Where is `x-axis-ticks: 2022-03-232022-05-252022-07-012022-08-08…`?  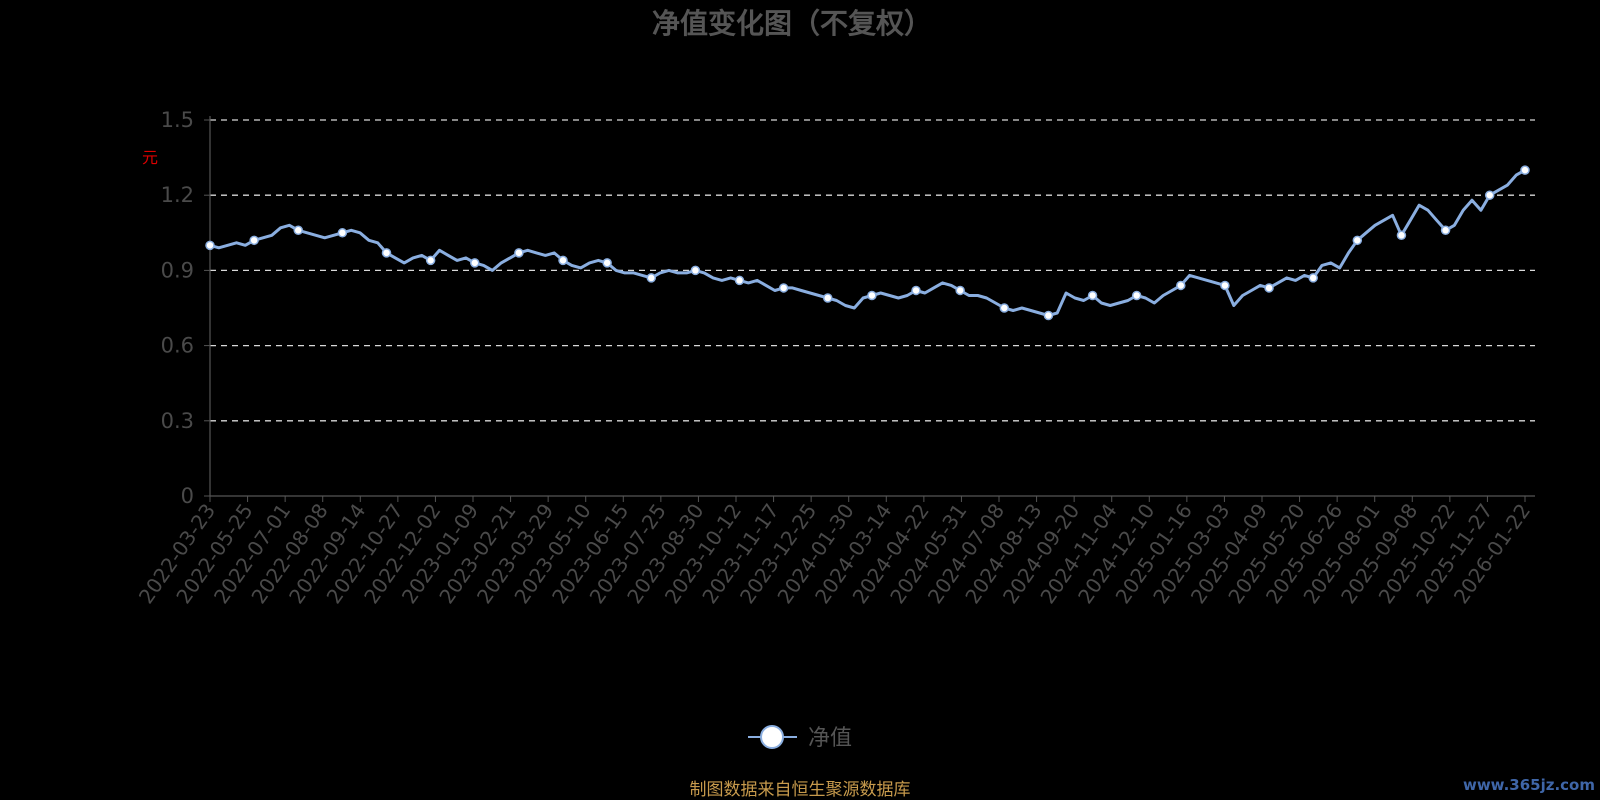
x-axis-ticks: 2022-03-232022-05-252022-07-012022-08-08… is located at coordinates (834, 552).